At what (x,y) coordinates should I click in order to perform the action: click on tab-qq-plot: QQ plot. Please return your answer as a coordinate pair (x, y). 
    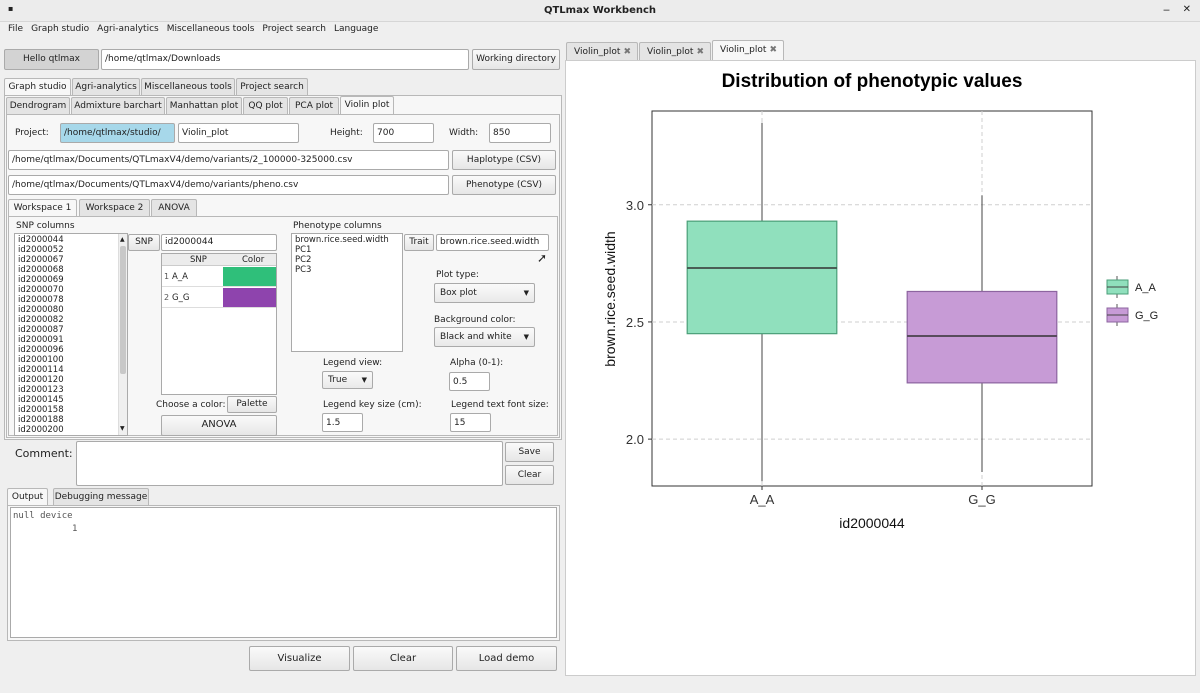
    Looking at the image, I should click on (265, 105).